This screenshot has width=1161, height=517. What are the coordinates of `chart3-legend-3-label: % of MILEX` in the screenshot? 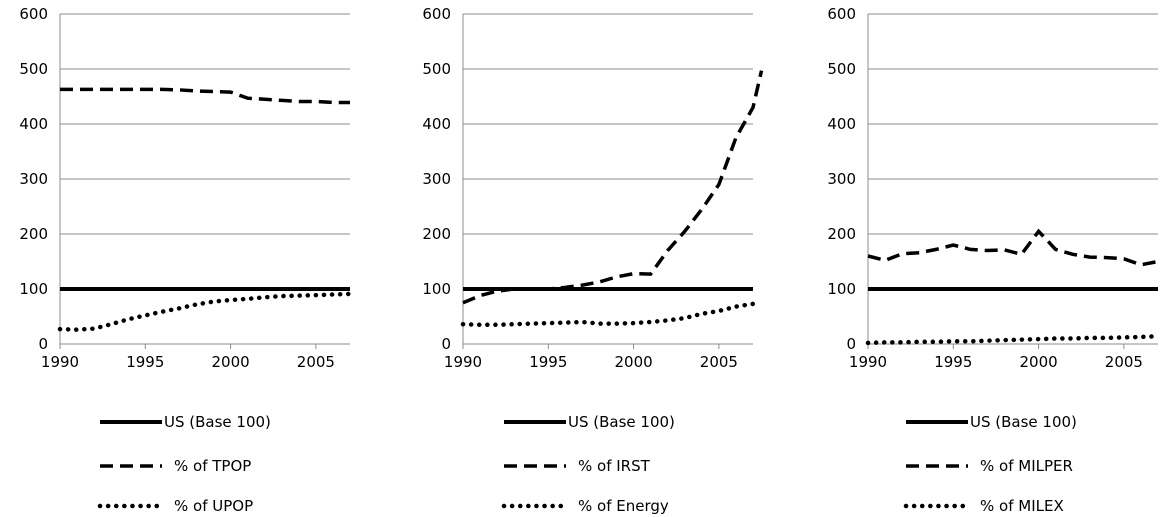 It's located at (1022, 506).